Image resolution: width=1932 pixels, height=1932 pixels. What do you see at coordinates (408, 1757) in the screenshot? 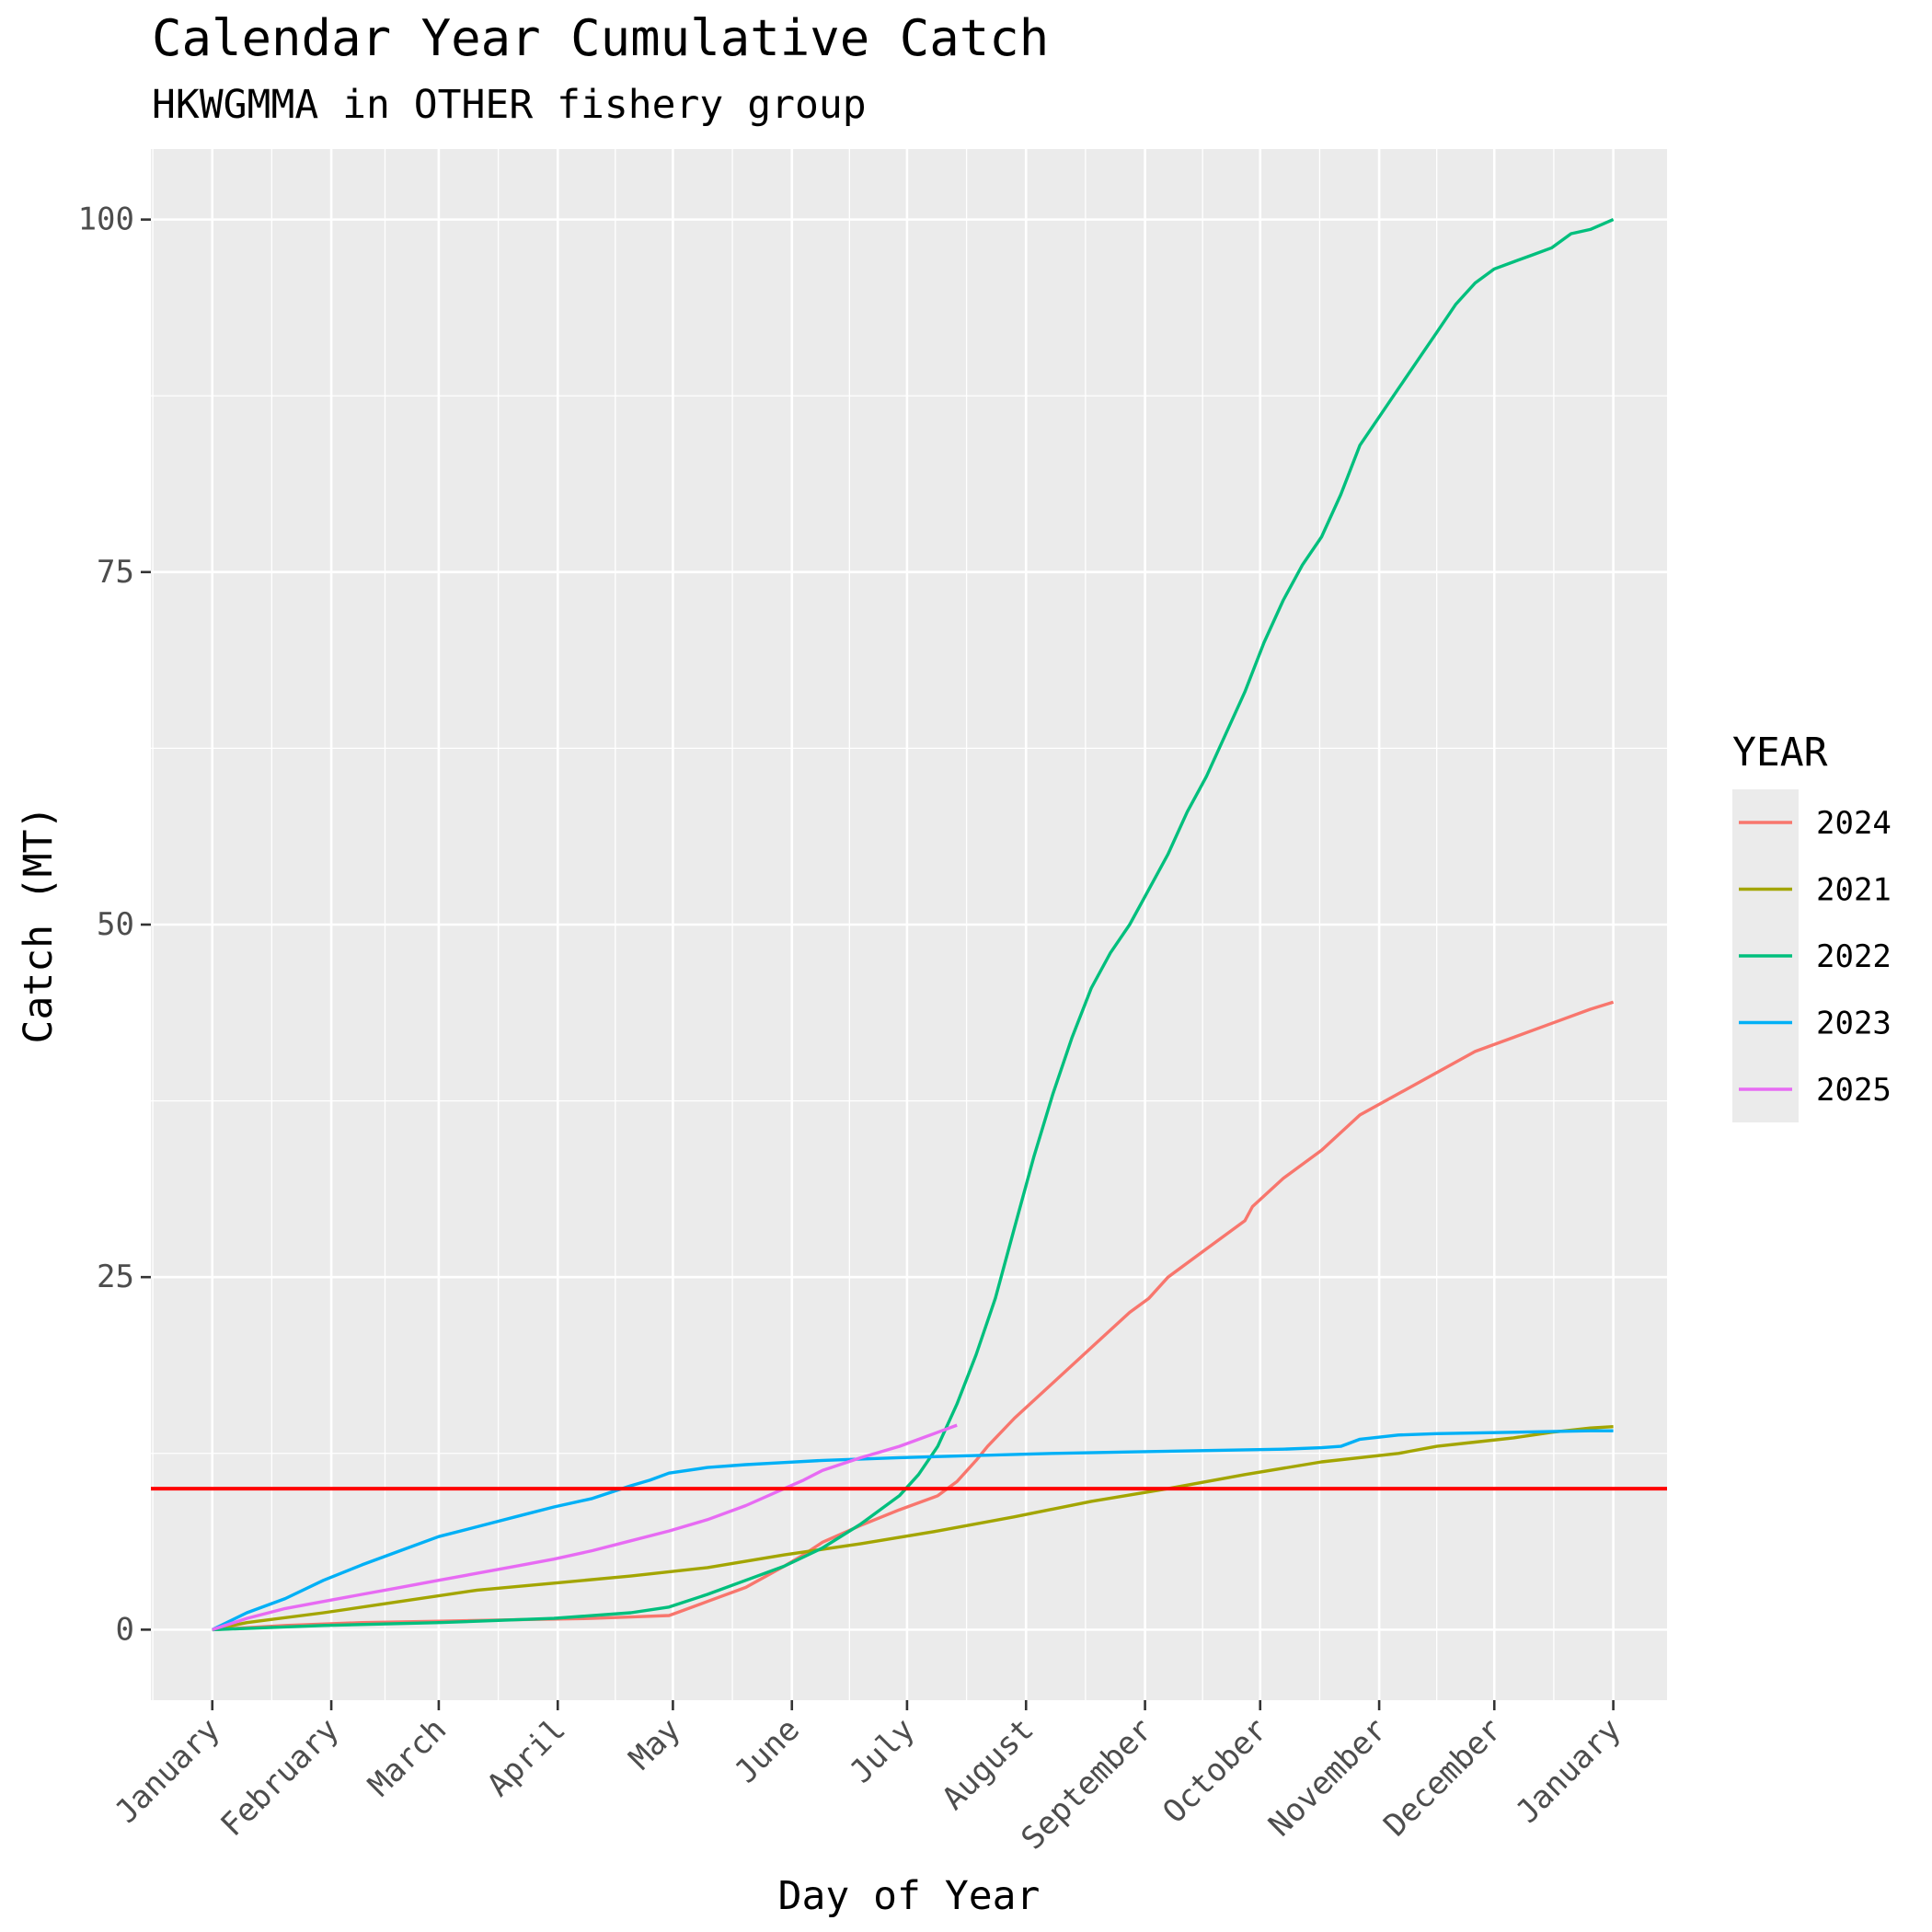
I see `x-tick-label: March` at bounding box center [408, 1757].